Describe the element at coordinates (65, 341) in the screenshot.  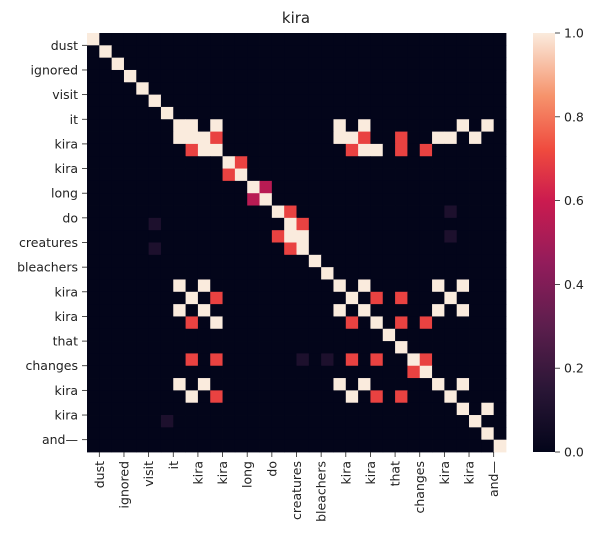
I see `y-tick-label: that` at that location.